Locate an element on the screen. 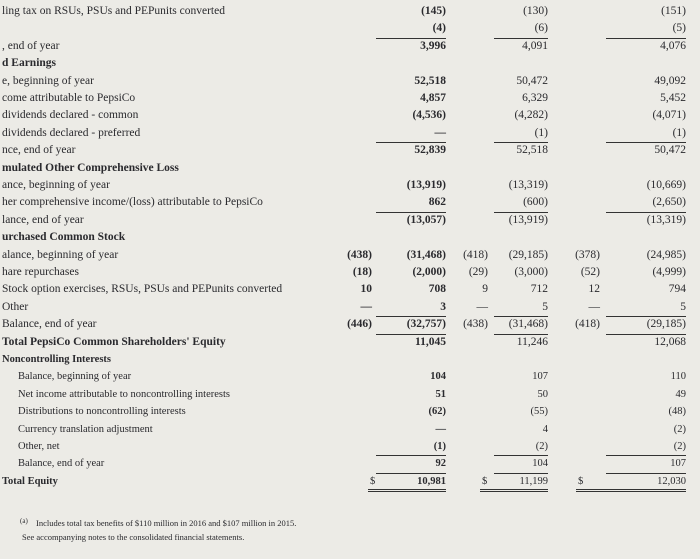 This screenshot has width=700, height=559. cell: (13,919) is located at coordinates (426, 185).